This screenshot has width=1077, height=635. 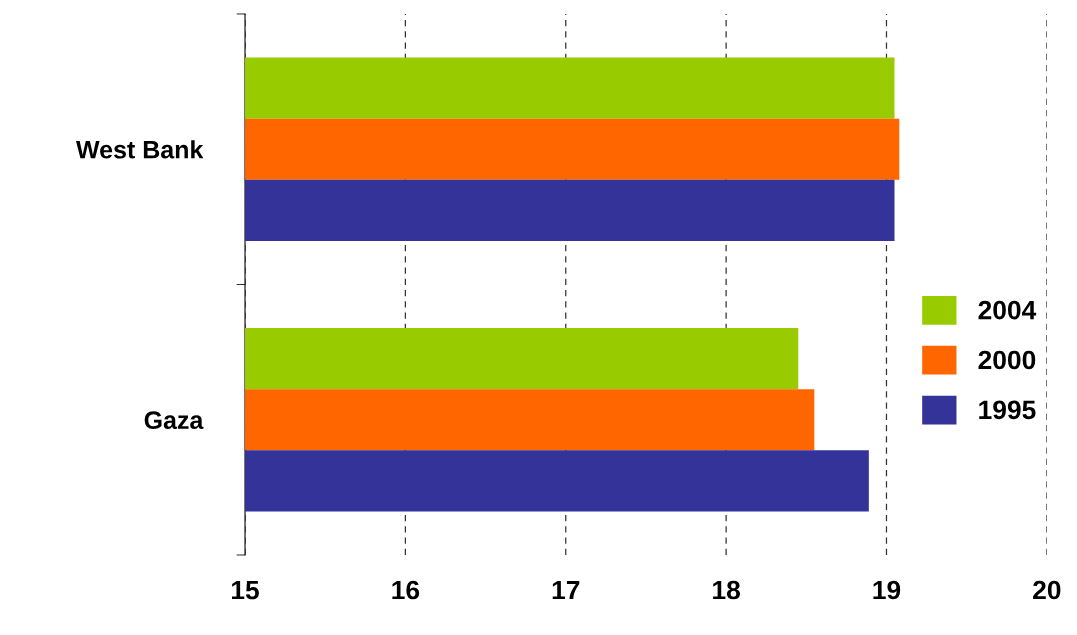 I want to click on x-tick-label: 17, so click(x=566, y=590).